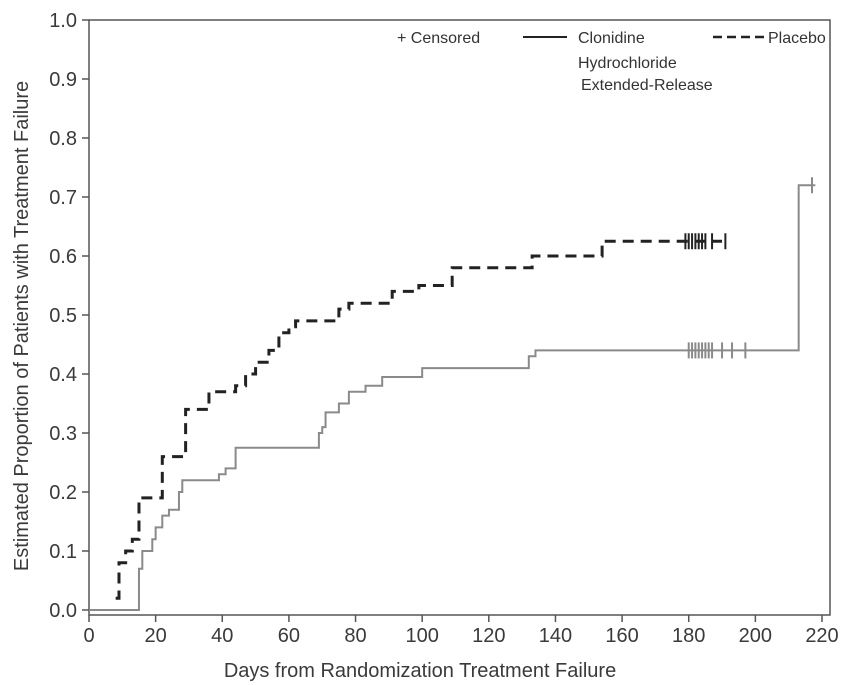 This screenshot has height=685, width=846. I want to click on x-tick-label: 40, so click(222, 636).